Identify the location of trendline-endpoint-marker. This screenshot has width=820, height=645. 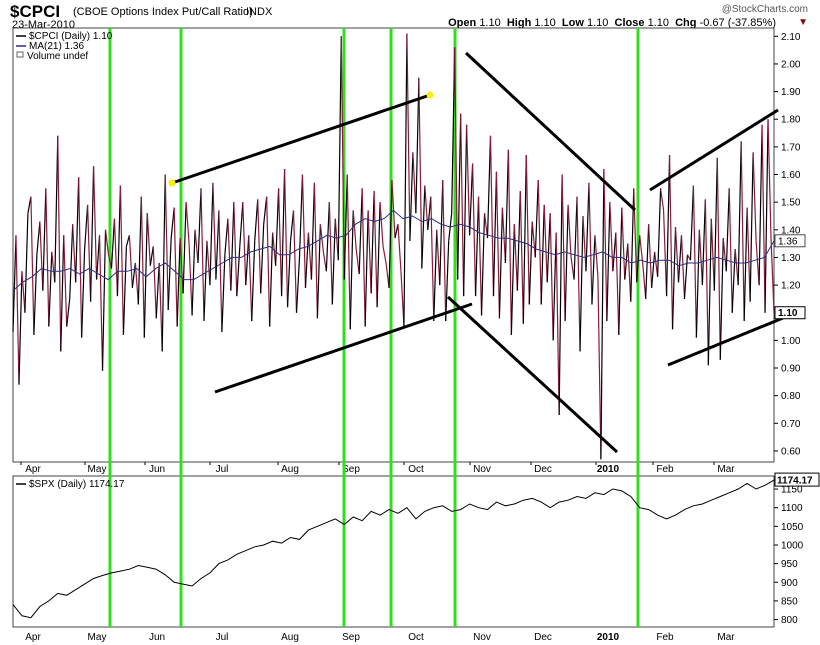
(430, 95).